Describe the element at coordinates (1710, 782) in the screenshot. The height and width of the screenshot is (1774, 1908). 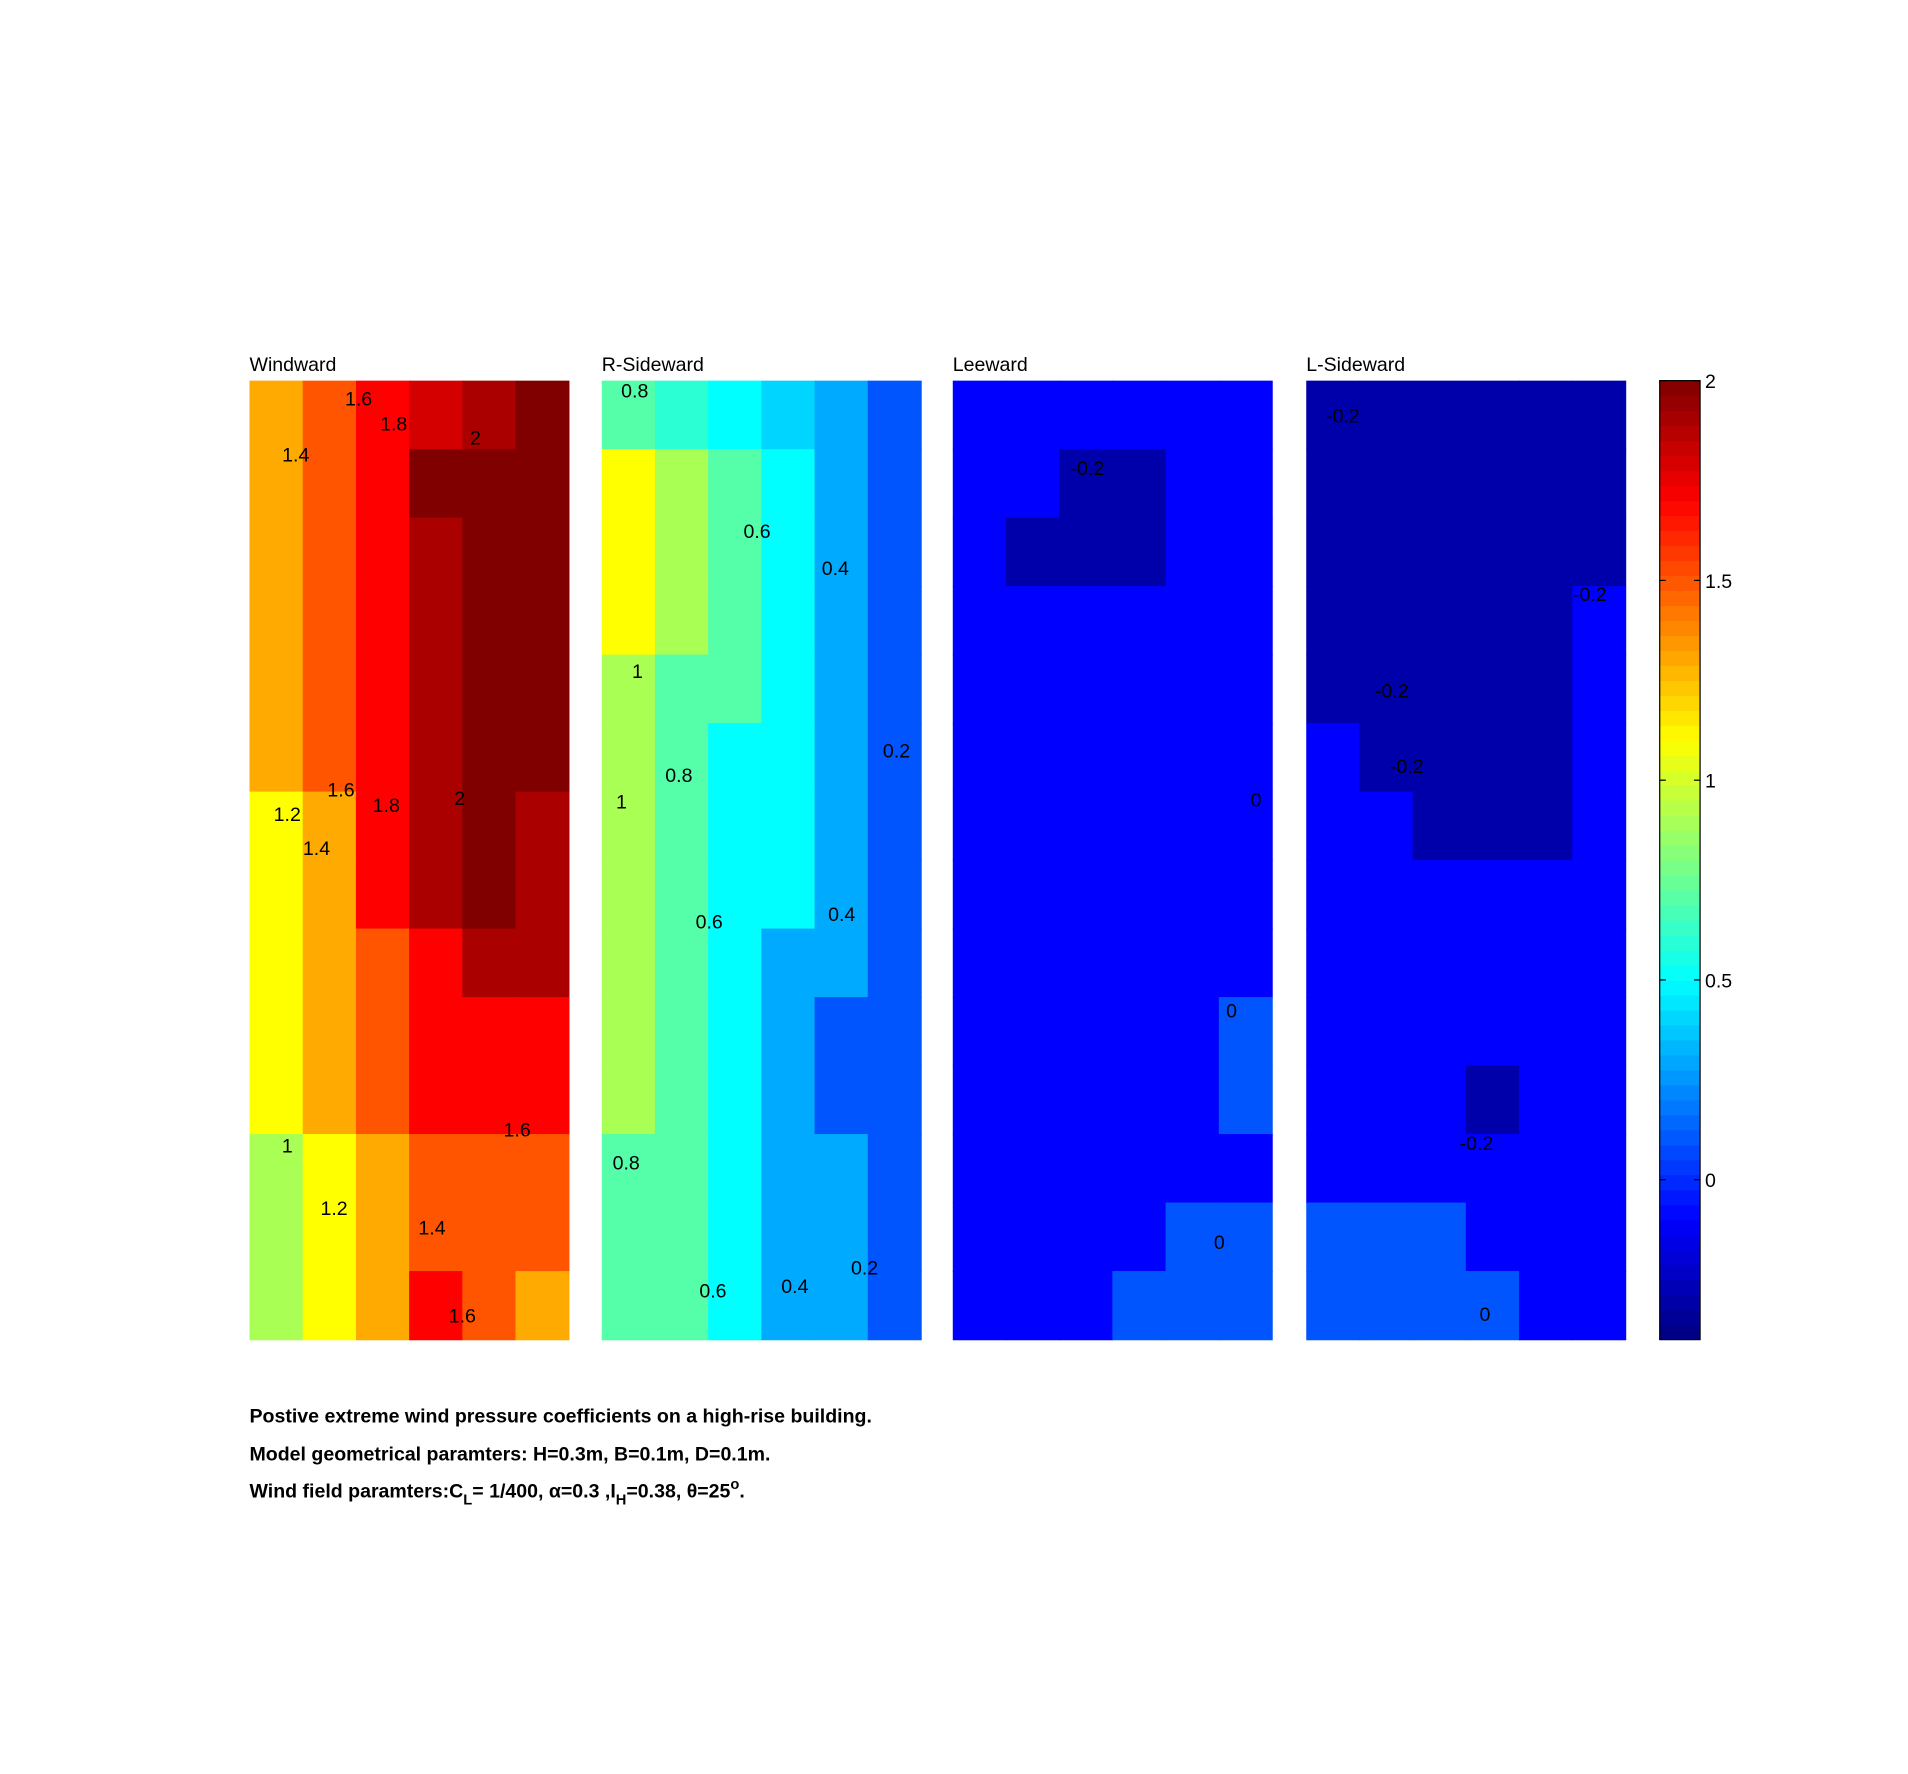
I see `colorbar-tick-label: 1` at that location.